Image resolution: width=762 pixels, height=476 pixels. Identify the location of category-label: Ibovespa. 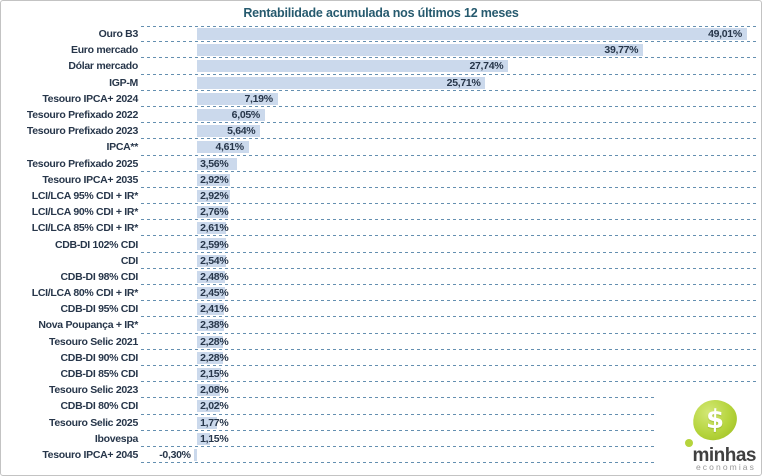
(116, 438).